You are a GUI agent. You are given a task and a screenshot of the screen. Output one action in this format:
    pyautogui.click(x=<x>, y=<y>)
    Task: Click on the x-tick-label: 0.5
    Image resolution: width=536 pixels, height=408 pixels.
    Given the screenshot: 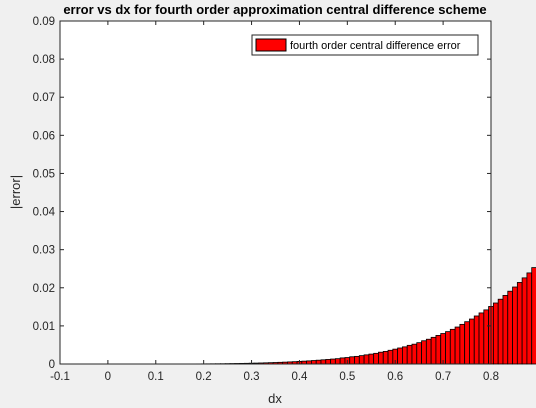 What is the action you would take?
    pyautogui.click(x=347, y=377)
    